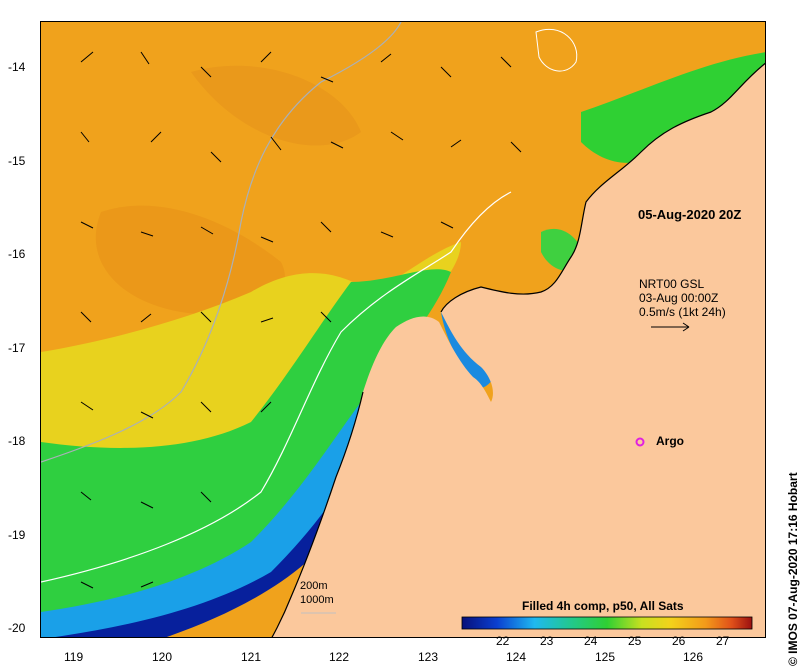 Image resolution: width=809 pixels, height=672 pixels. What do you see at coordinates (547, 641) in the screenshot?
I see `colorbar-tick: 23` at bounding box center [547, 641].